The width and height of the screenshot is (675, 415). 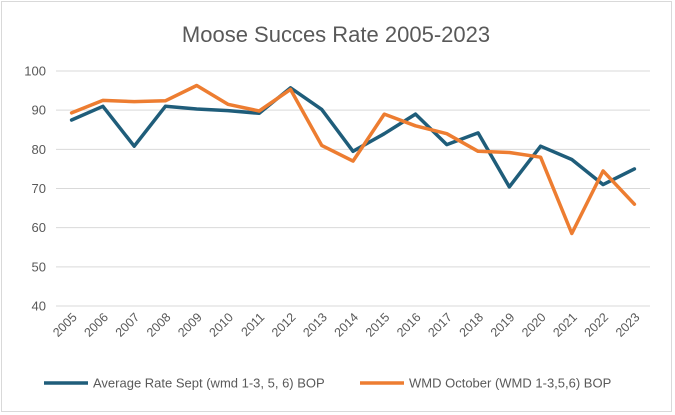 What do you see at coordinates (597, 325) in the screenshot?
I see `x-tick-label: 2022` at bounding box center [597, 325].